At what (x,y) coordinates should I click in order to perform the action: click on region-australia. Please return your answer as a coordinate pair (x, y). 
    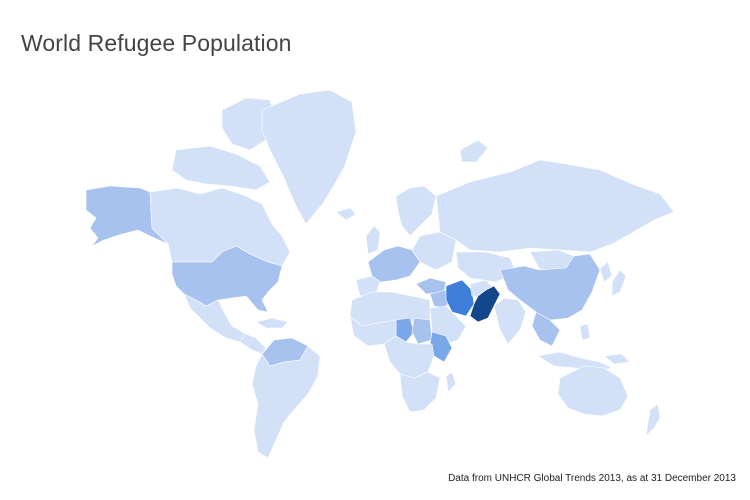
    Looking at the image, I should click on (593, 391).